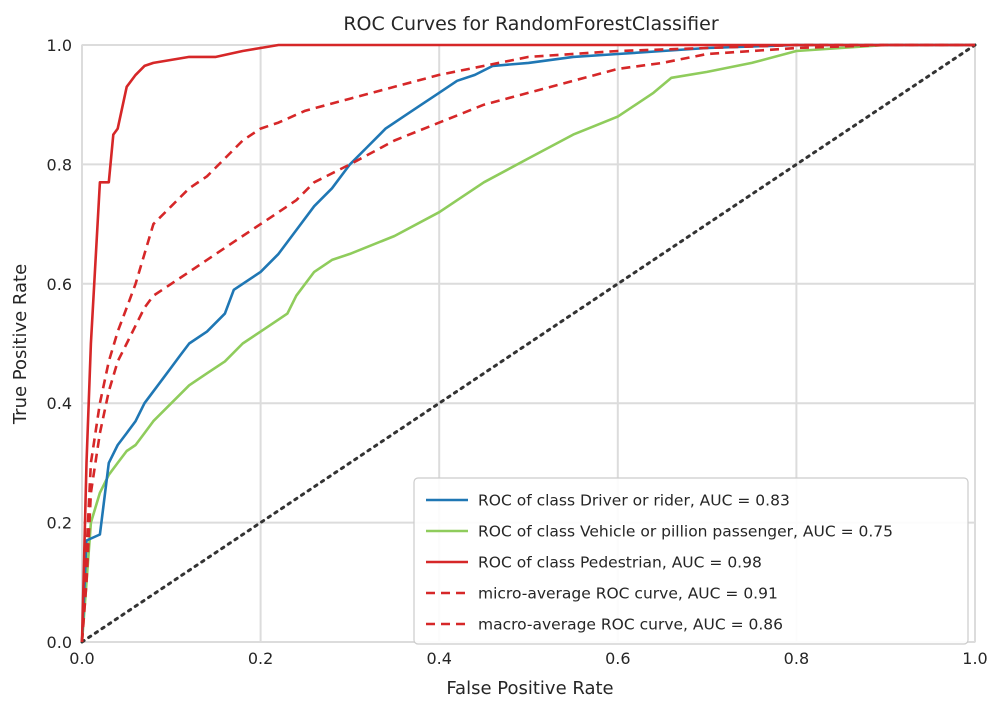 This screenshot has height=702, width=992. What do you see at coordinates (796, 658) in the screenshot?
I see `x-tick-label: 0.8` at bounding box center [796, 658].